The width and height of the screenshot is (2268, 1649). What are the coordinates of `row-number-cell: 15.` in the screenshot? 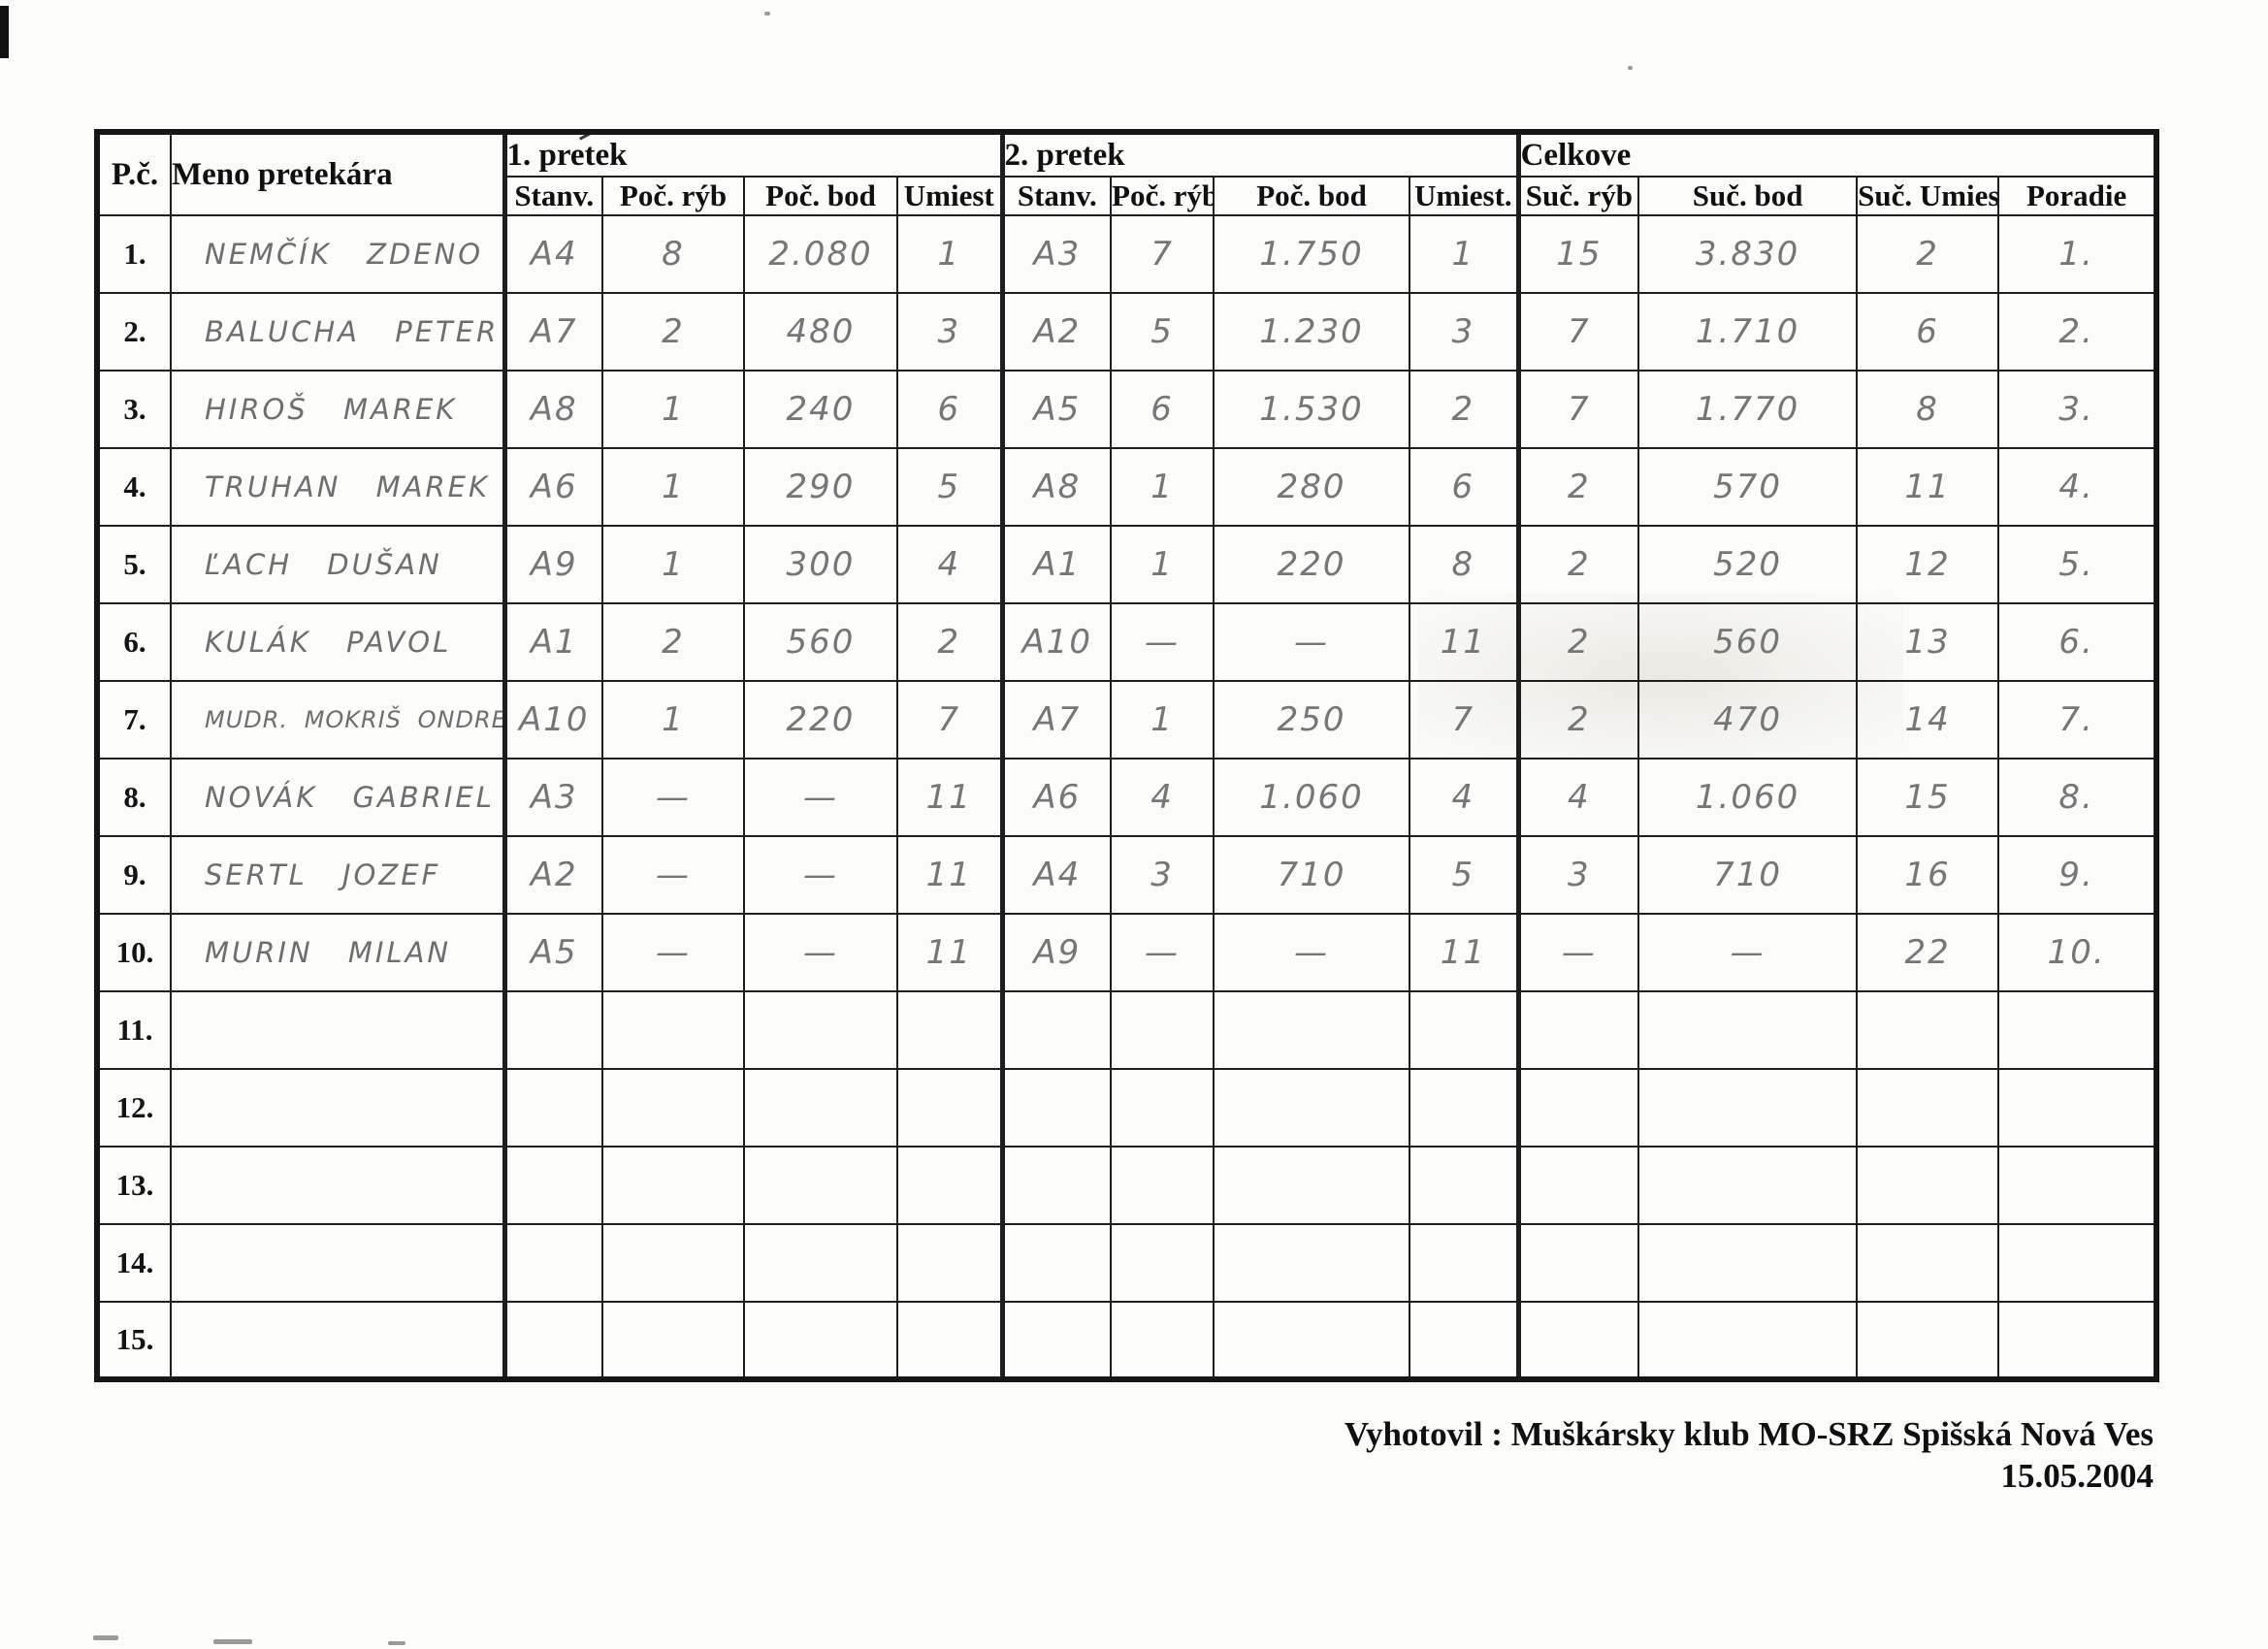 It's located at (134, 1340).